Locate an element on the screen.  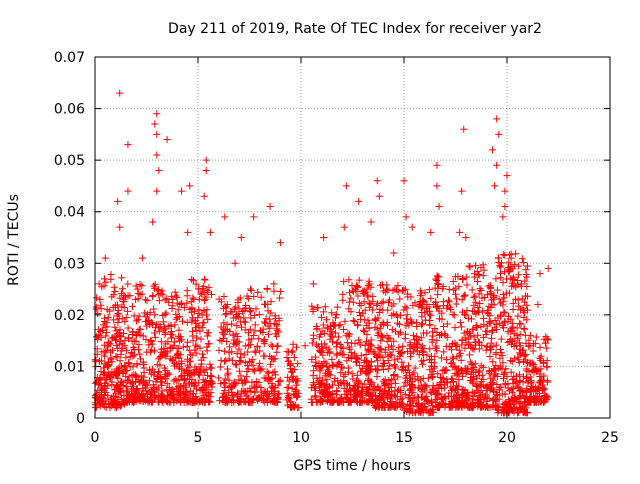
y-tick-label: 0.04 is located at coordinates (69, 213).